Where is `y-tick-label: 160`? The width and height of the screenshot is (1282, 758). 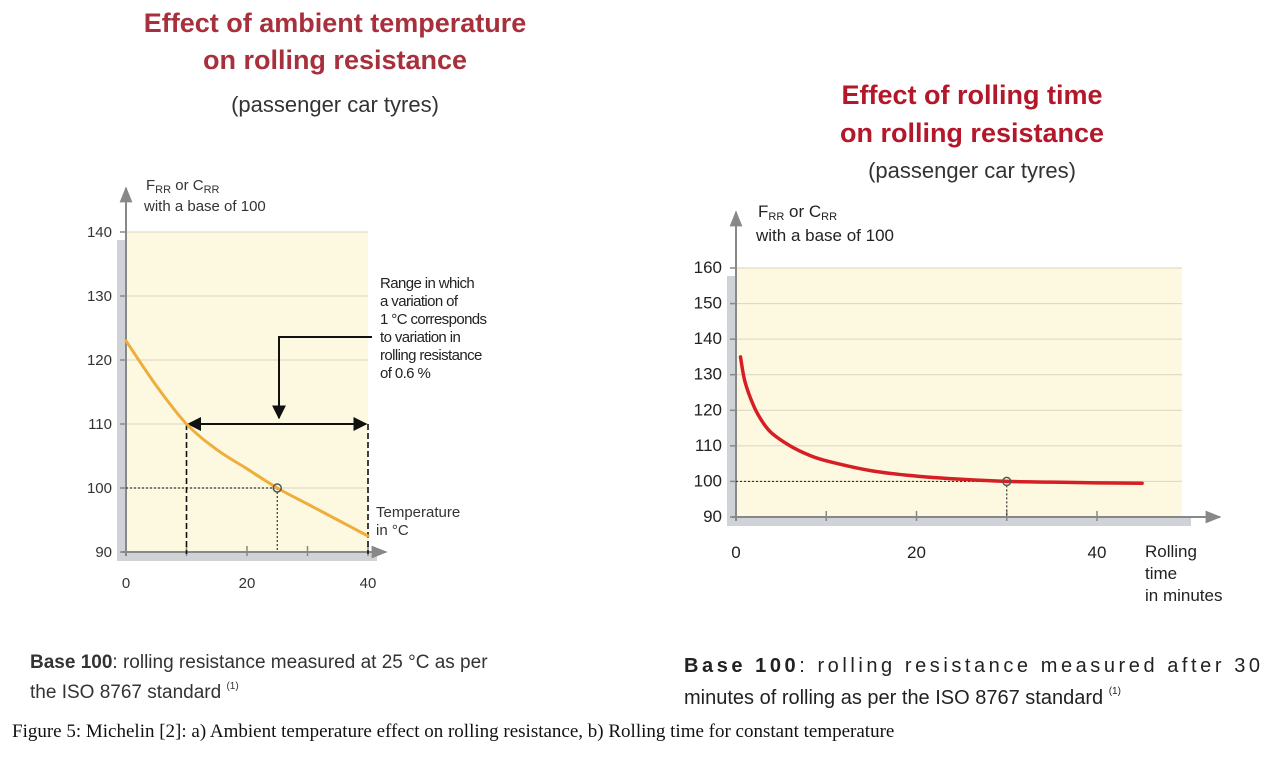
y-tick-label: 160 is located at coordinates (708, 267).